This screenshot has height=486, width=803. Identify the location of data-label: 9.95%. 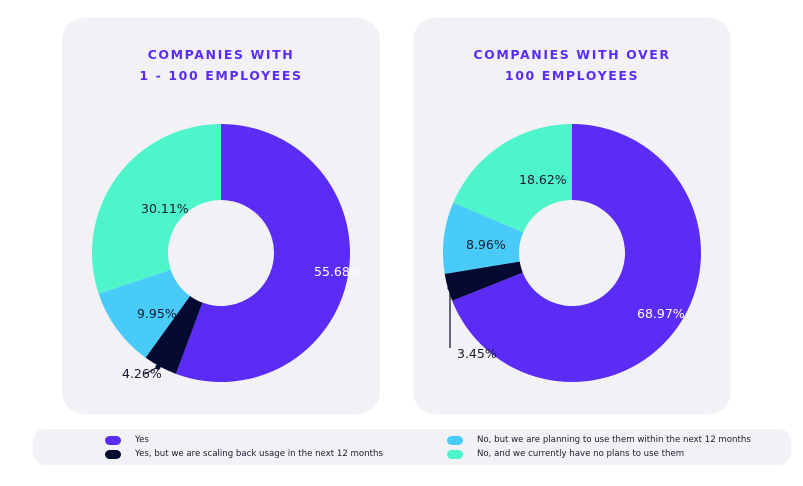
(157, 313).